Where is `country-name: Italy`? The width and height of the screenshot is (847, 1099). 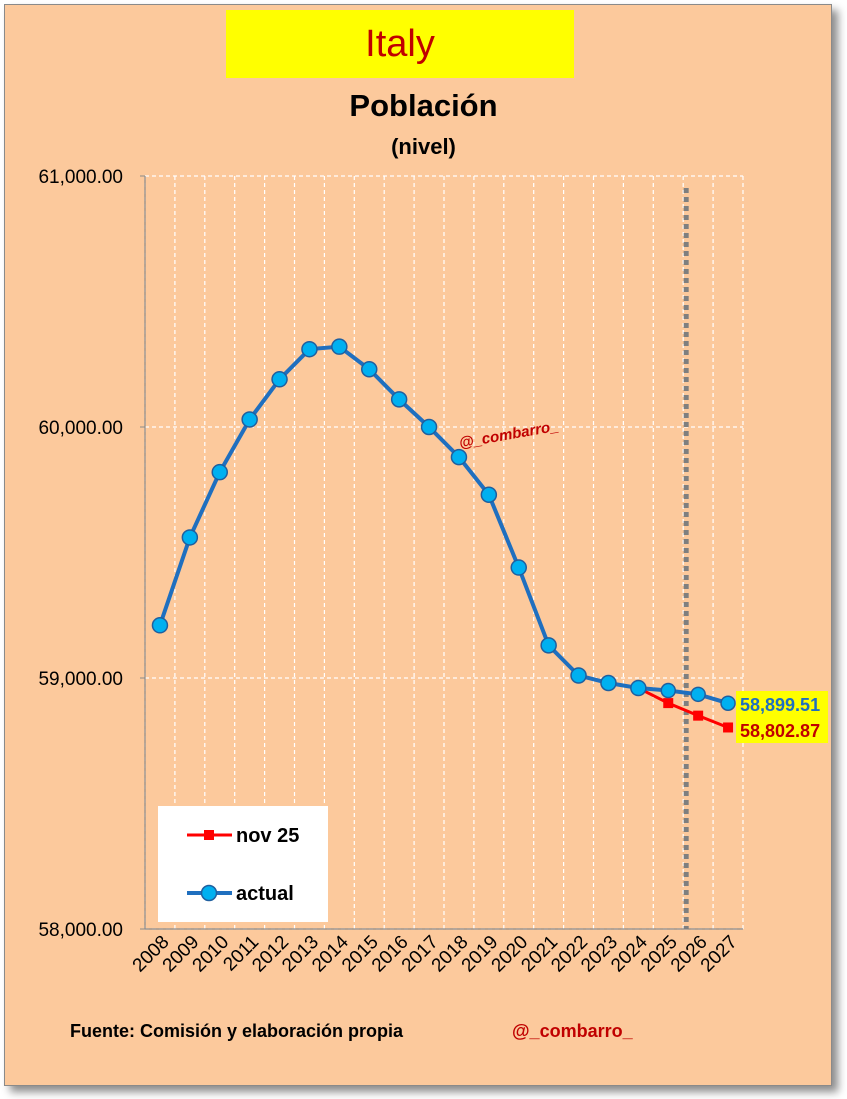
country-name: Italy is located at coordinates (400, 43).